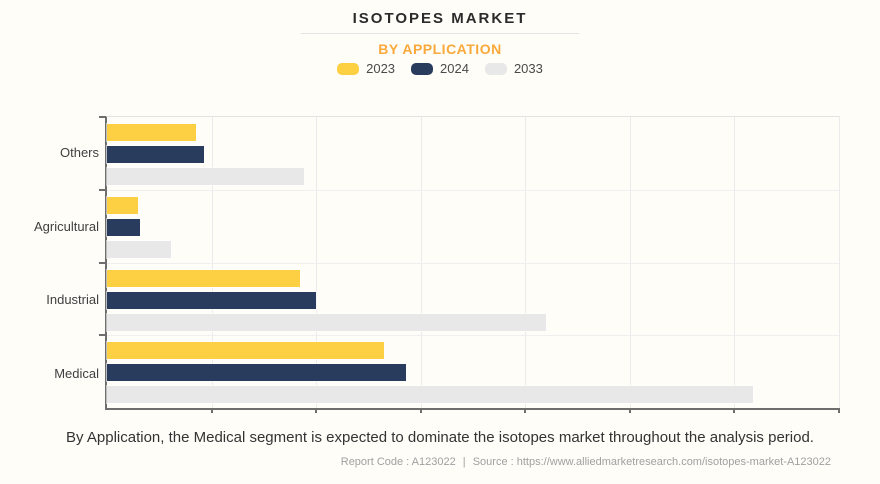 The width and height of the screenshot is (880, 484). I want to click on legend-label: 2023, so click(381, 68).